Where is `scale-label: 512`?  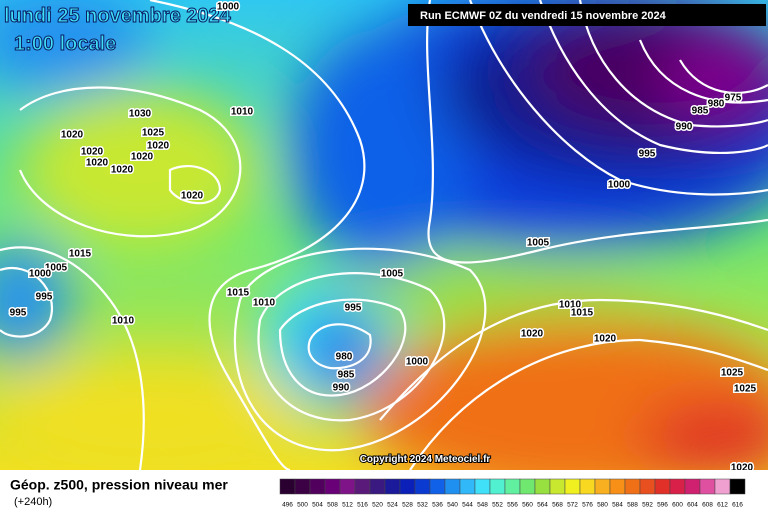 scale-label: 512 is located at coordinates (347, 505).